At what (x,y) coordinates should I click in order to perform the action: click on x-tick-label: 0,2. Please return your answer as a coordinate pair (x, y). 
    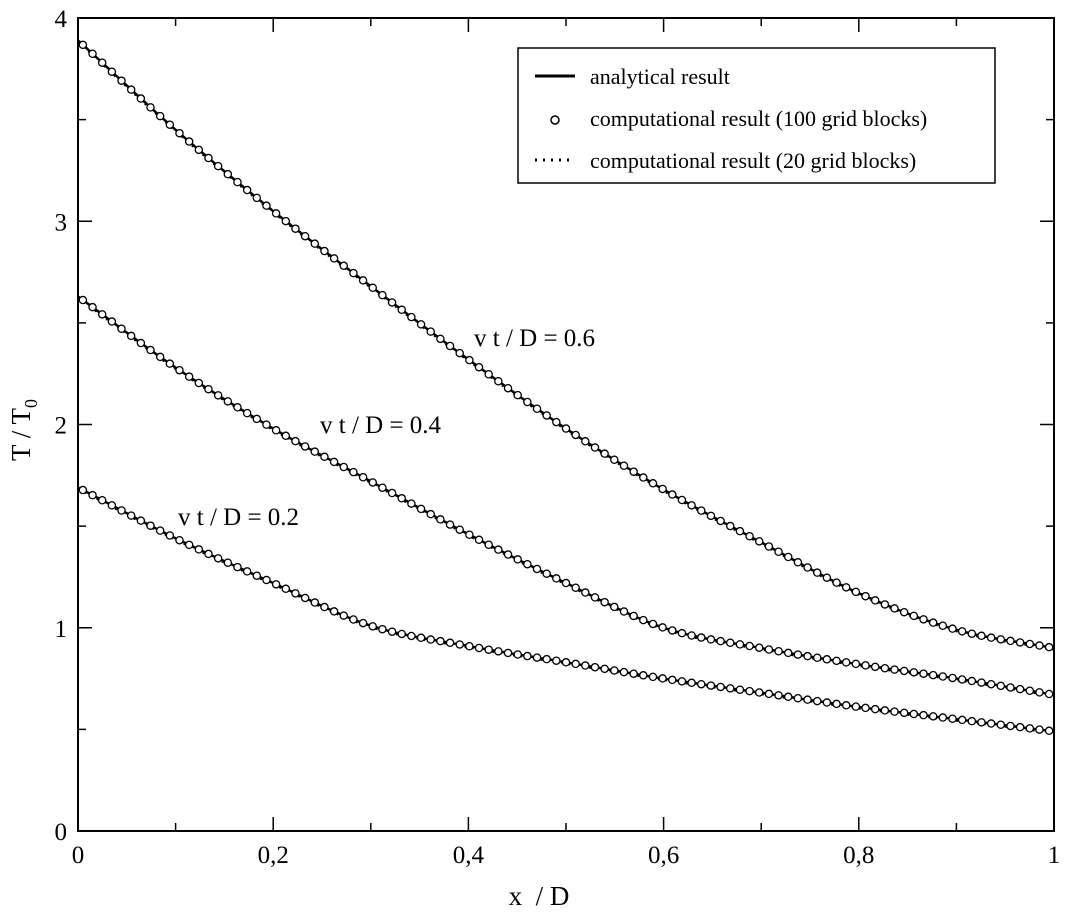
    Looking at the image, I should click on (273, 855).